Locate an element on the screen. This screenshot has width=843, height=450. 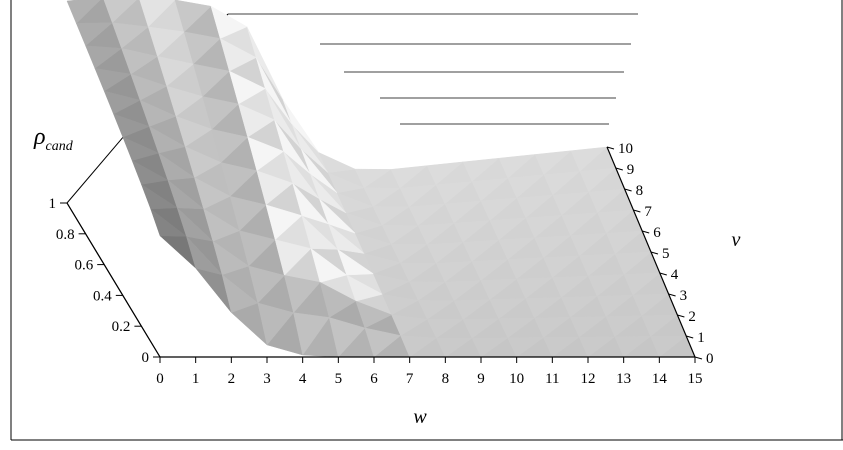
y-tick-label: 8 is located at coordinates (640, 191).